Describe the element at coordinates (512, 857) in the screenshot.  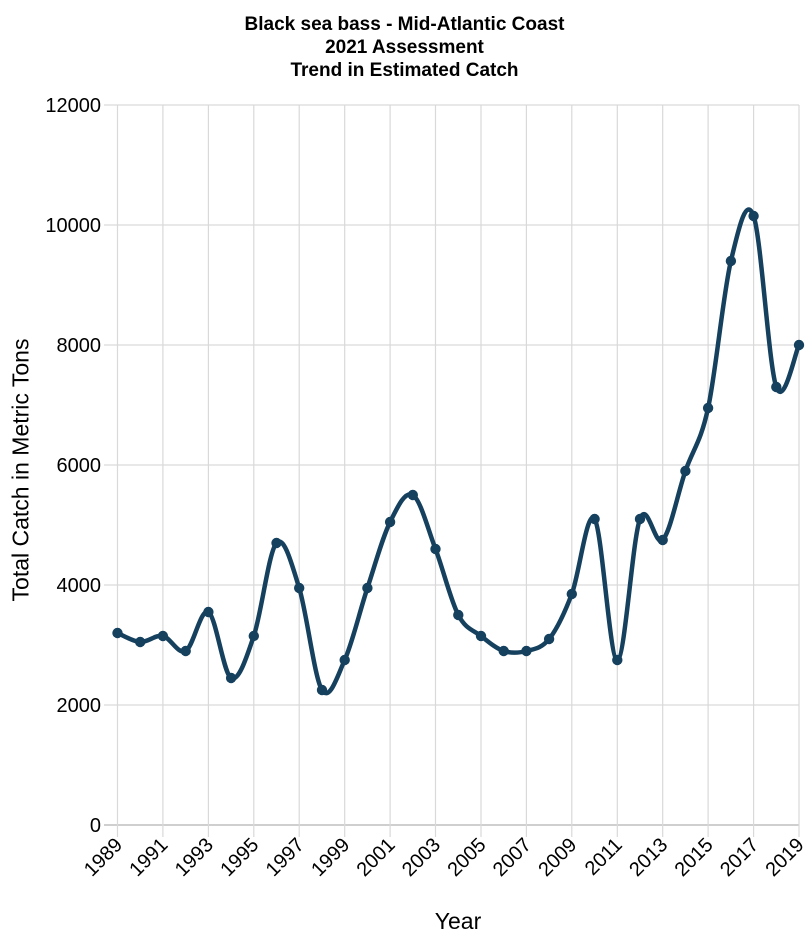
I see `x-tick-label: 2007` at that location.